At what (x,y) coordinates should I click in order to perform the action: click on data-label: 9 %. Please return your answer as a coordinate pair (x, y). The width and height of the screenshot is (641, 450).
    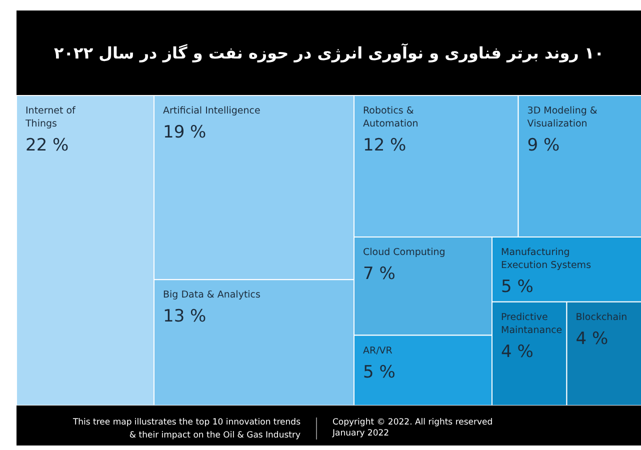
    Looking at the image, I should click on (543, 146).